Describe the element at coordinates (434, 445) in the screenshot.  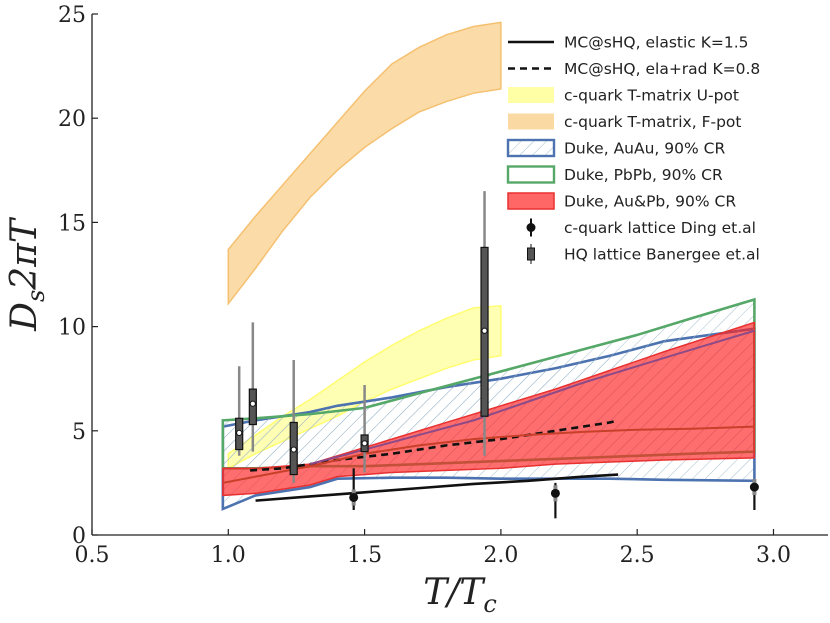
I see `series-elarad` at that location.